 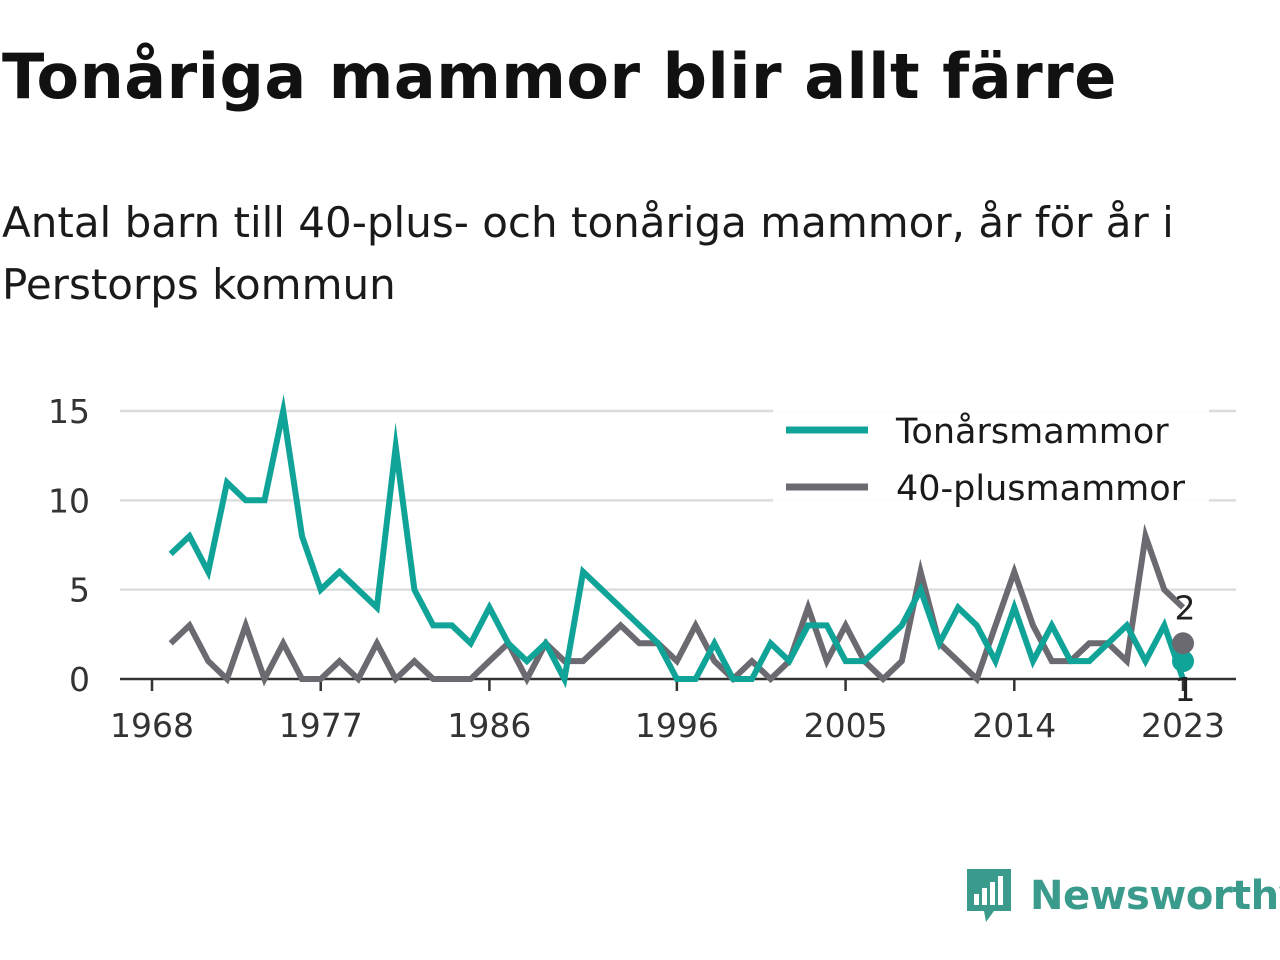 What do you see at coordinates (489, 725) in the screenshot?
I see `x-tick-label: 1986` at bounding box center [489, 725].